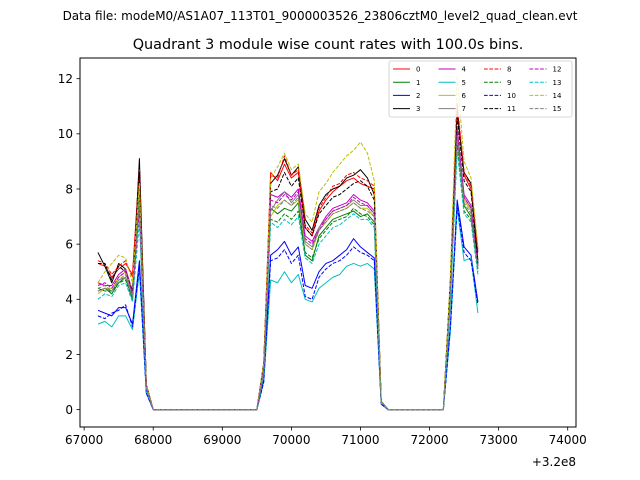 This screenshot has height=480, width=640. What do you see at coordinates (464, 70) in the screenshot?
I see `legend-label-4: 4` at bounding box center [464, 70].